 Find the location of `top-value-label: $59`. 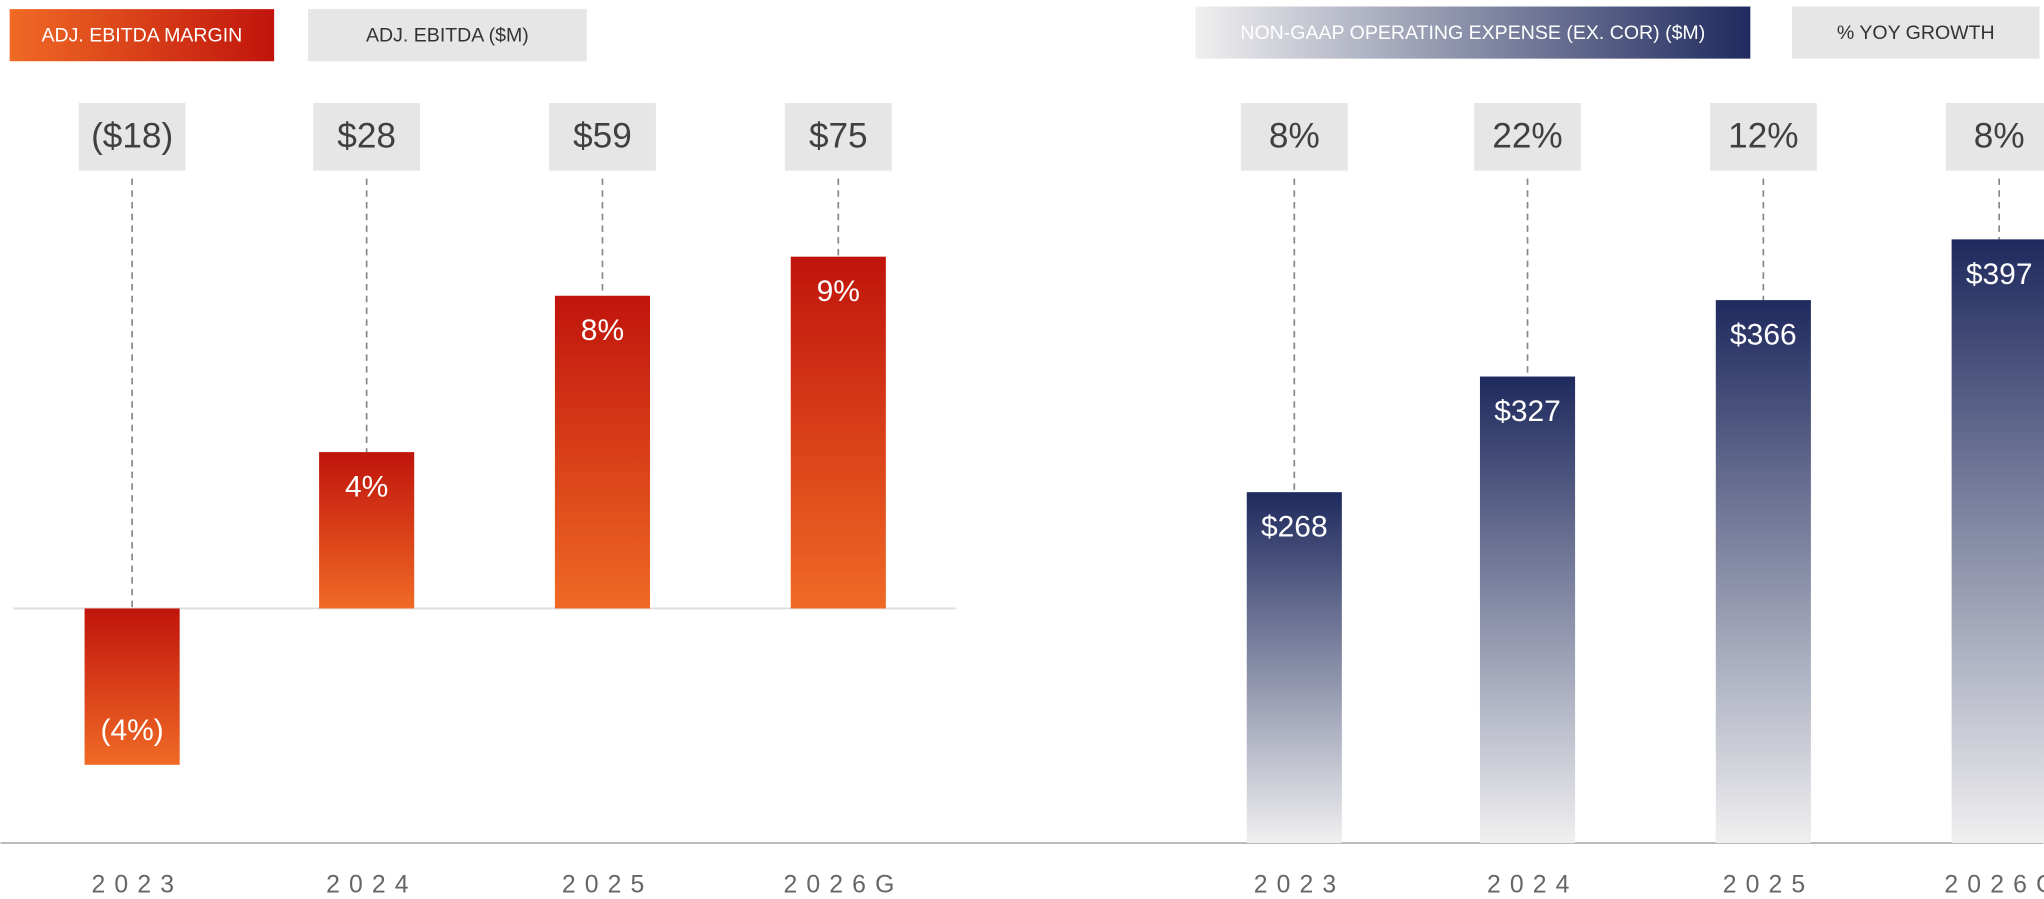

top-value-label: $59 is located at coordinates (602, 135).